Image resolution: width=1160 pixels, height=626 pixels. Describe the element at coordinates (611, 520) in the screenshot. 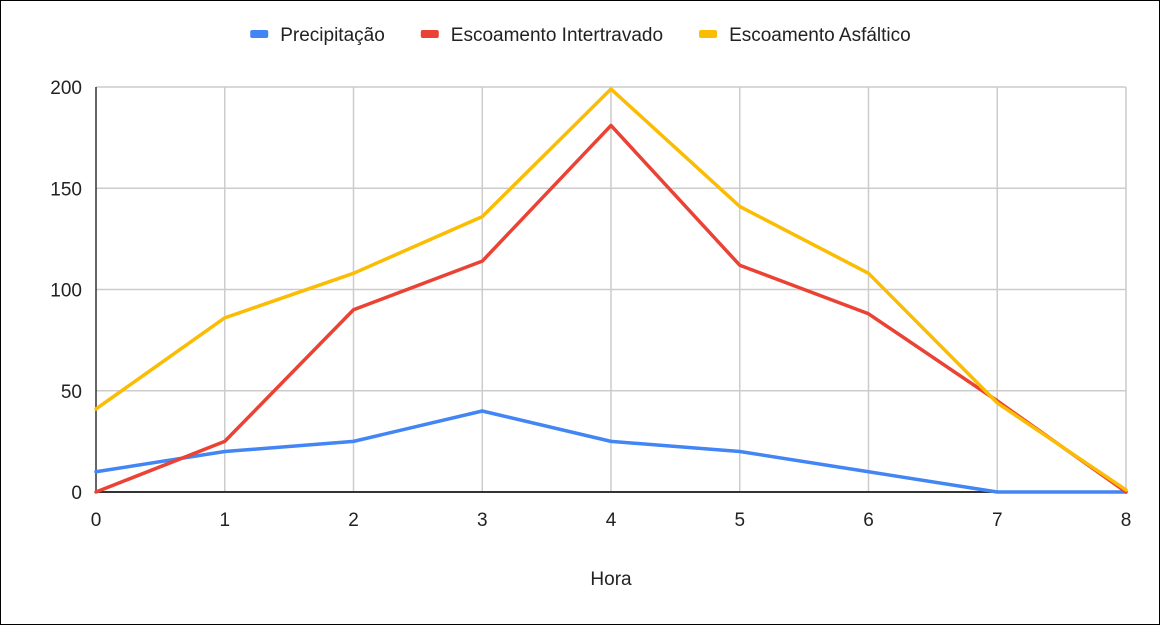

I see `x-tick-label: 4` at that location.